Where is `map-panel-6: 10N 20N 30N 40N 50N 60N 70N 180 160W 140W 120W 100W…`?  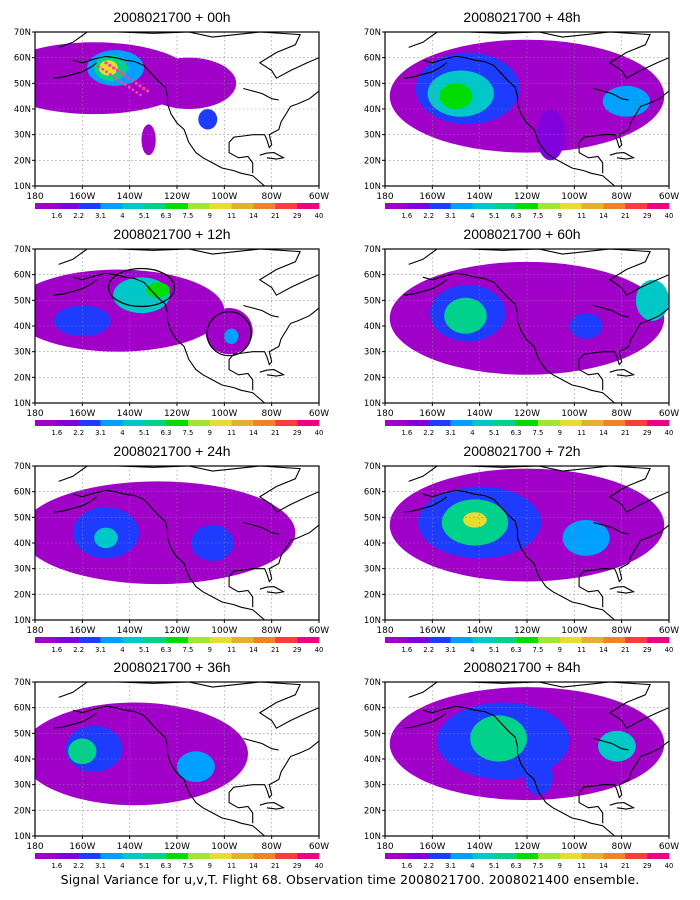
map-panel-6: 10N 20N 30N 40N 50N 60N 70N 180 160W 140W 120W 100W… is located at coordinates (172, 765).